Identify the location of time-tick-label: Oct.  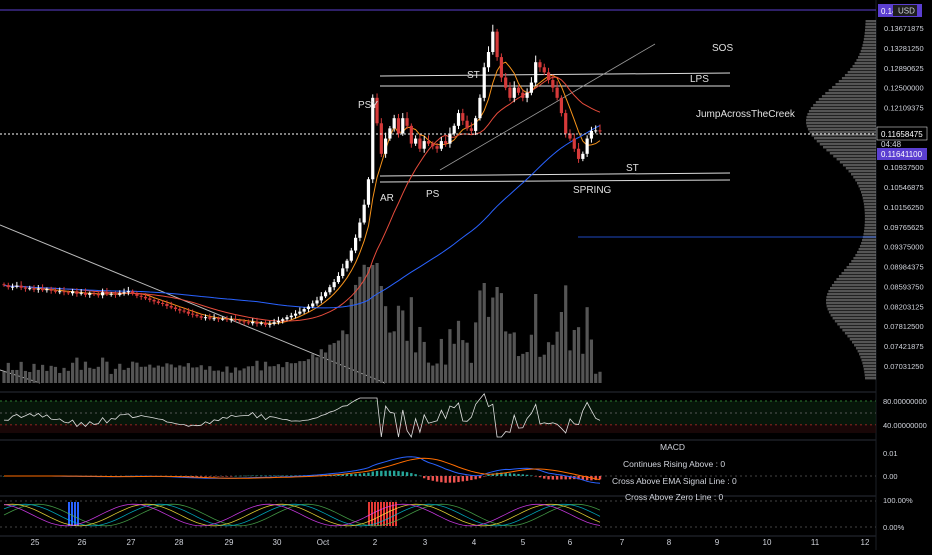
(323, 542).